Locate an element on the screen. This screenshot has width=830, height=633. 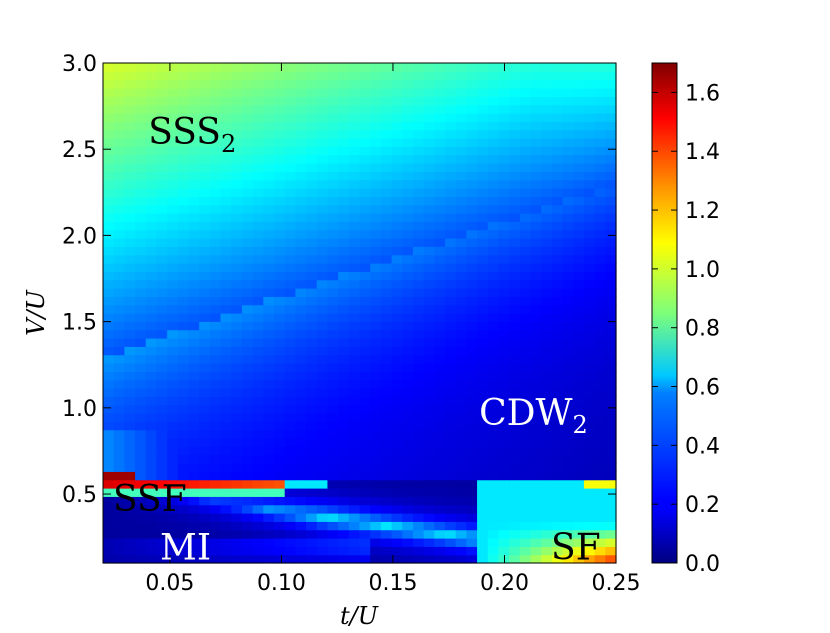
phase-label-mi: MI is located at coordinates (185, 547).